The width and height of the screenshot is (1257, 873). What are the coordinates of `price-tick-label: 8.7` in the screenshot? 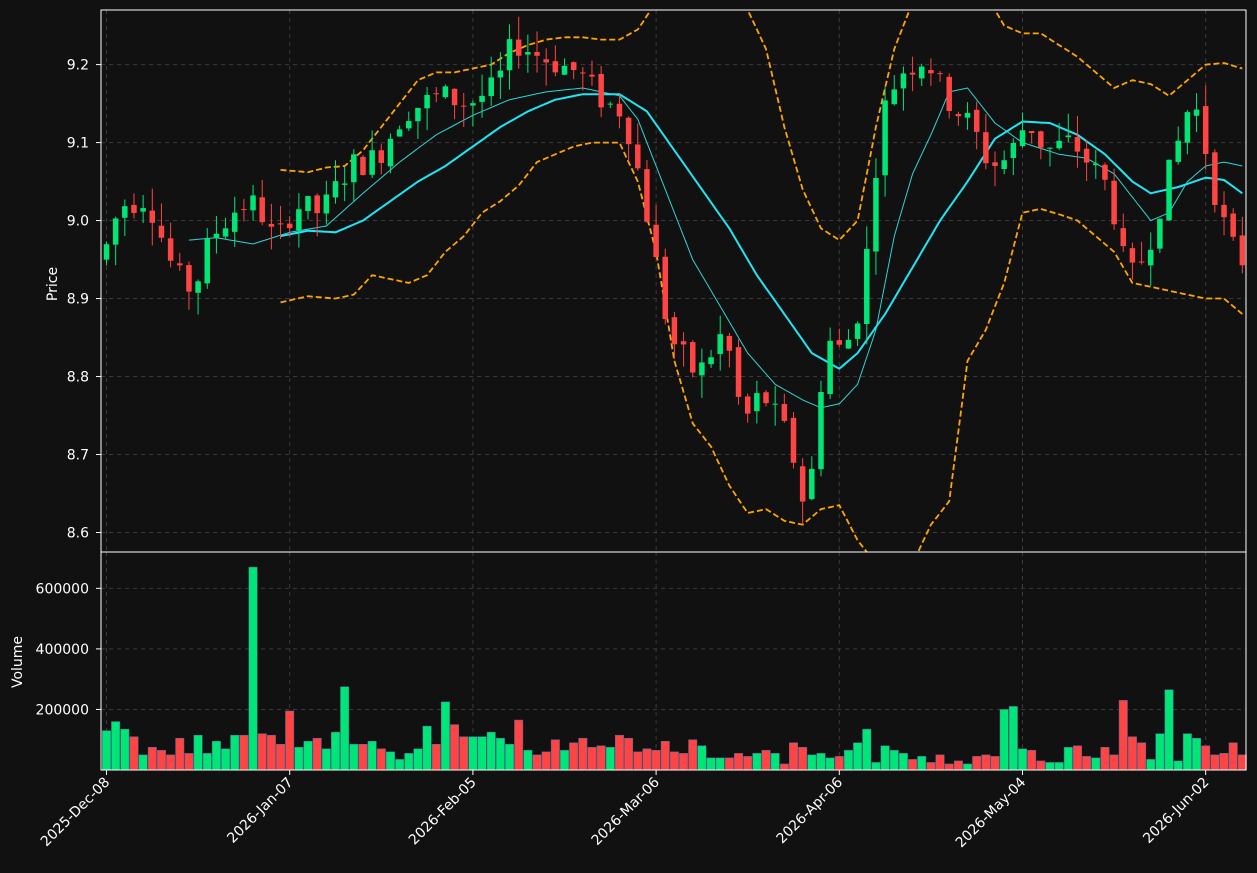 It's located at (78, 456).